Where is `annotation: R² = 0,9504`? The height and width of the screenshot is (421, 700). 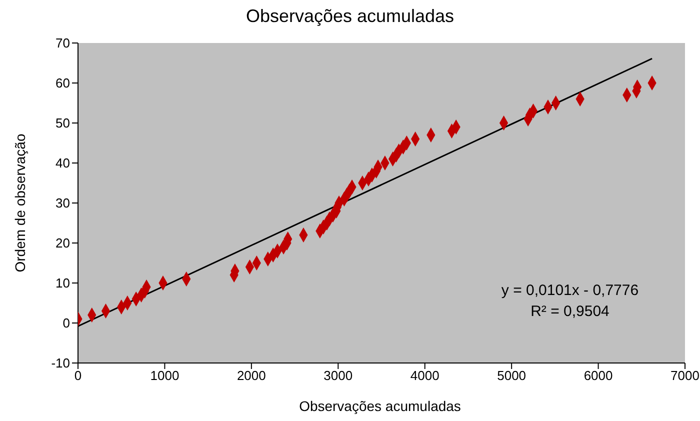
annotation: R² = 0,9504 is located at coordinates (570, 312).